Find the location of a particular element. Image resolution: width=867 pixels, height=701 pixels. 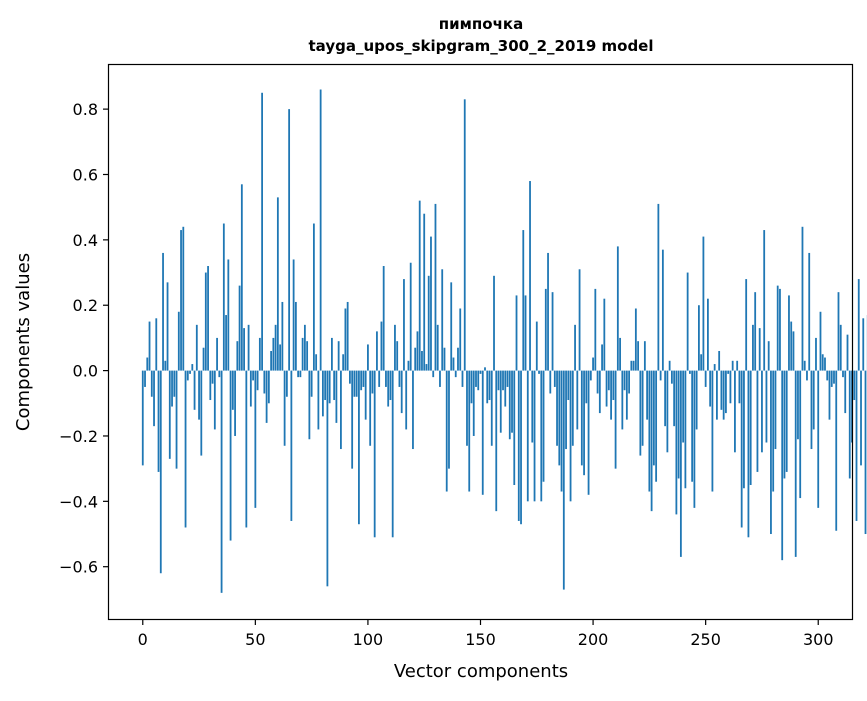

x-tick-label: 150 is located at coordinates (480, 639).